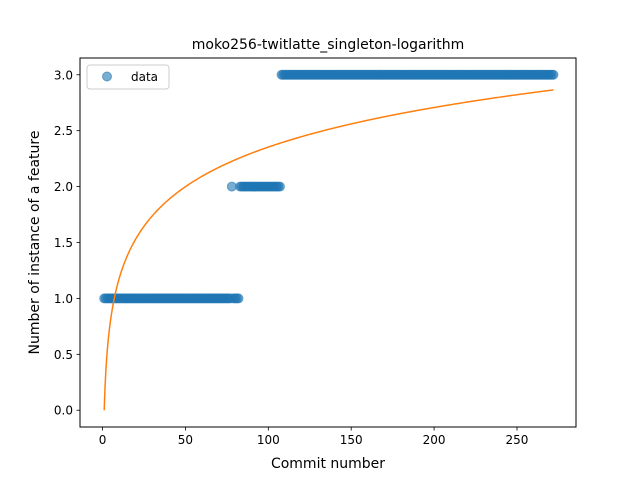  What do you see at coordinates (63, 355) in the screenshot?
I see `y-tick-label: 0.5` at bounding box center [63, 355].